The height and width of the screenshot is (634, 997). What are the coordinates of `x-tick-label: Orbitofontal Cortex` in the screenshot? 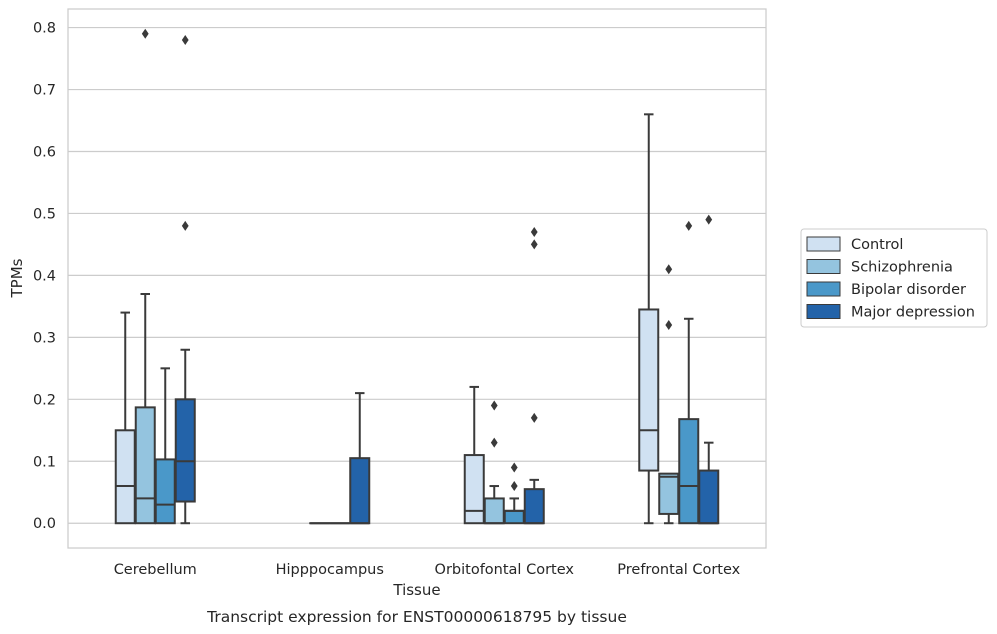 It's located at (505, 570).